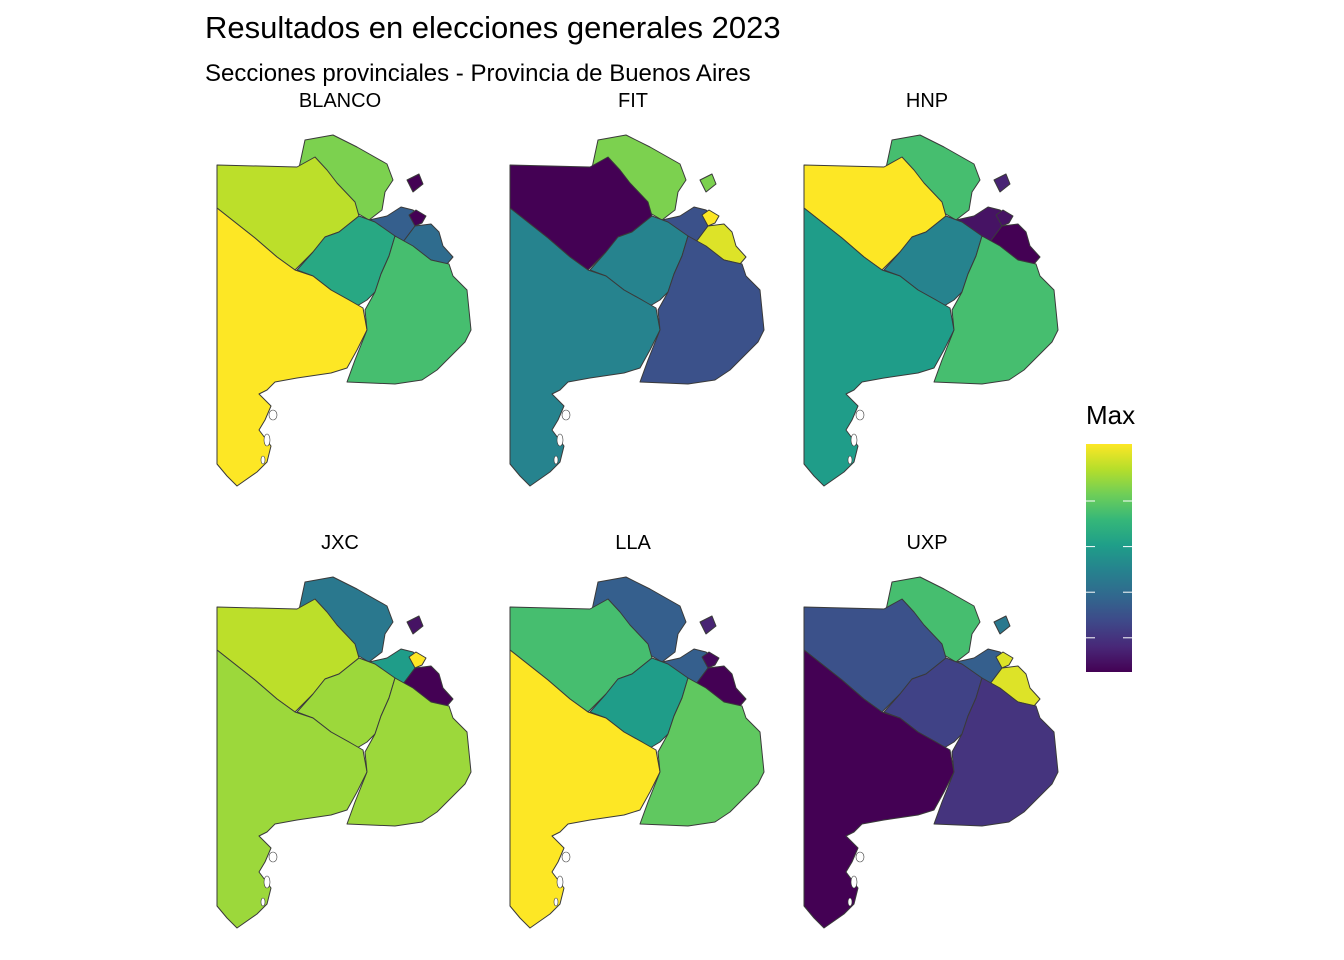 The height and width of the screenshot is (960, 1344). I want to click on facet-panel-jxc: JXC, so click(340, 742).